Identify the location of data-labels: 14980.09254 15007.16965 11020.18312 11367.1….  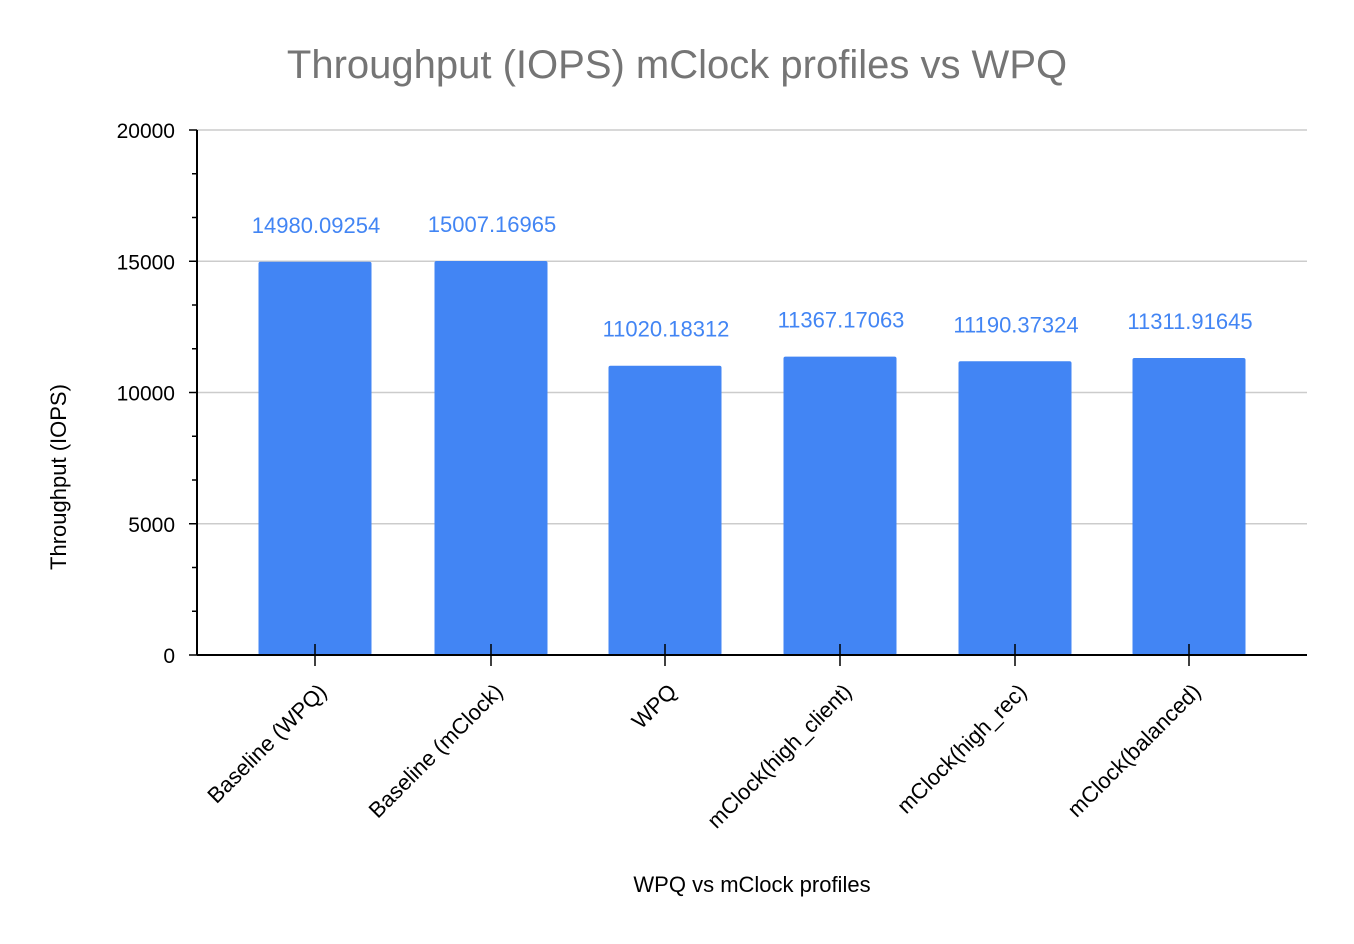
(752, 277).